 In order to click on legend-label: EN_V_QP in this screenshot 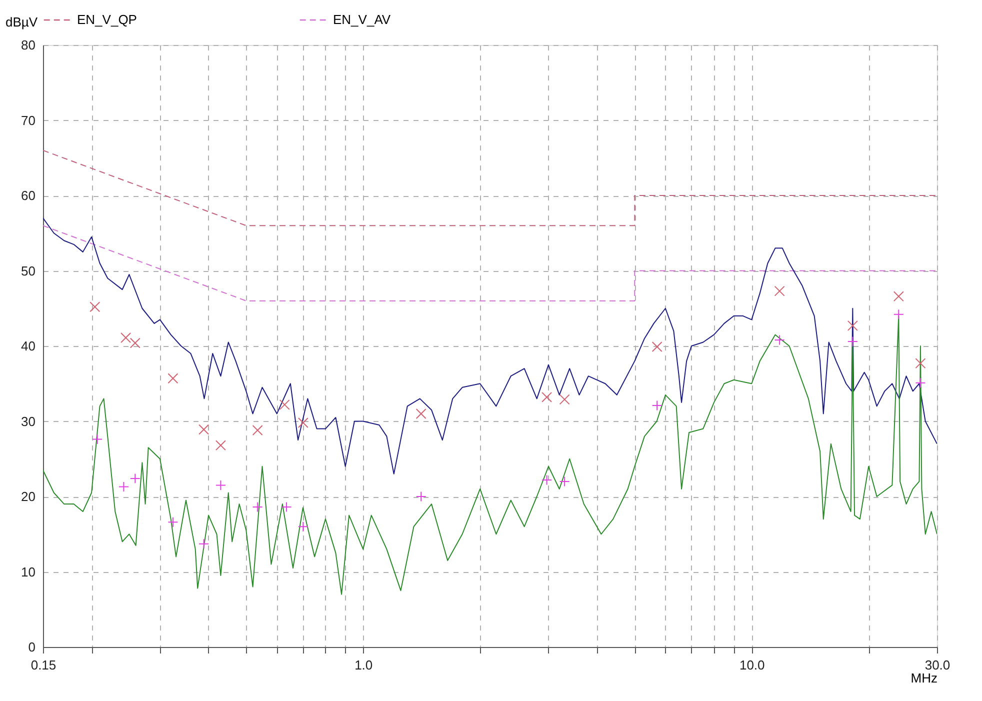, I will do `click(107, 19)`.